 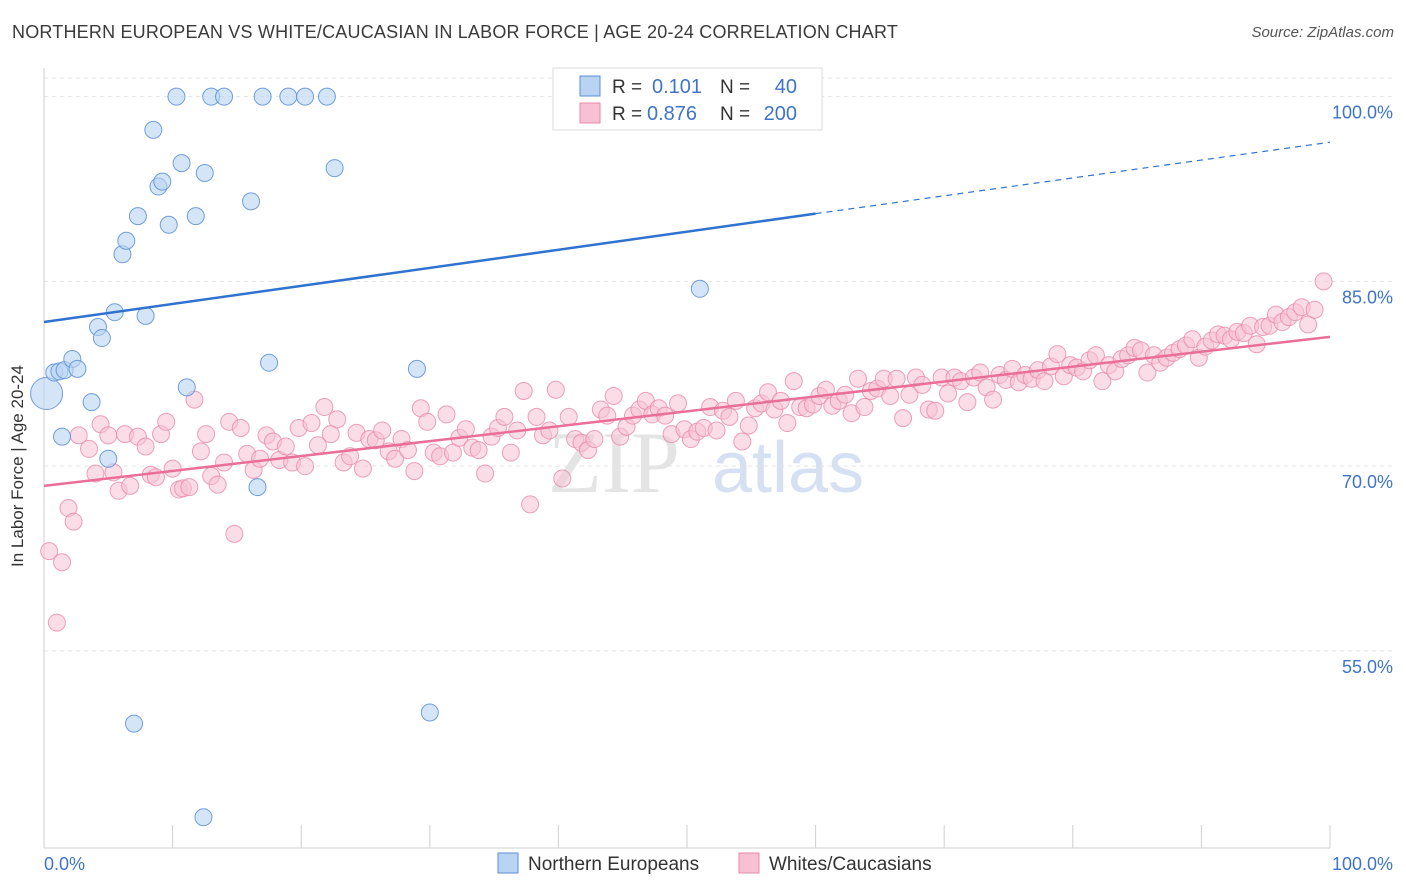 What do you see at coordinates (614, 463) in the screenshot?
I see `watermark-zip: ZIP` at bounding box center [614, 463].